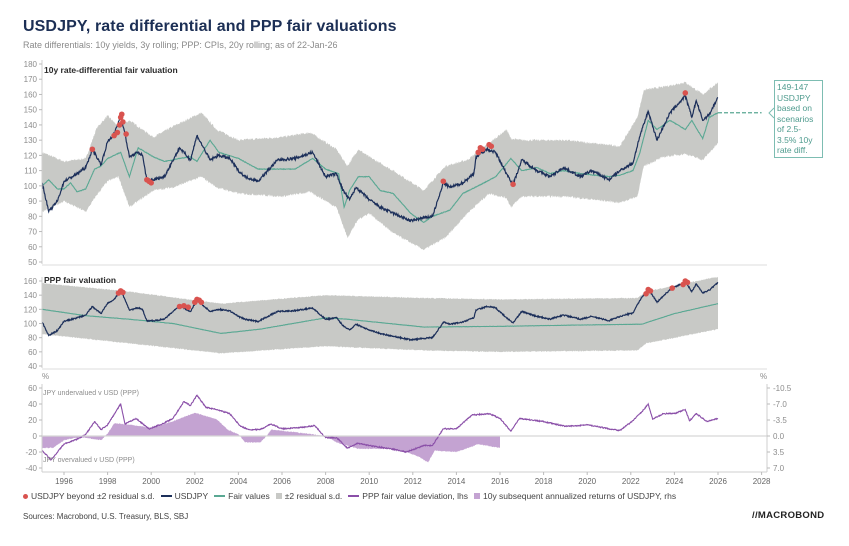  I want to click on macrobond-logo: //MACROBOND, so click(788, 515).